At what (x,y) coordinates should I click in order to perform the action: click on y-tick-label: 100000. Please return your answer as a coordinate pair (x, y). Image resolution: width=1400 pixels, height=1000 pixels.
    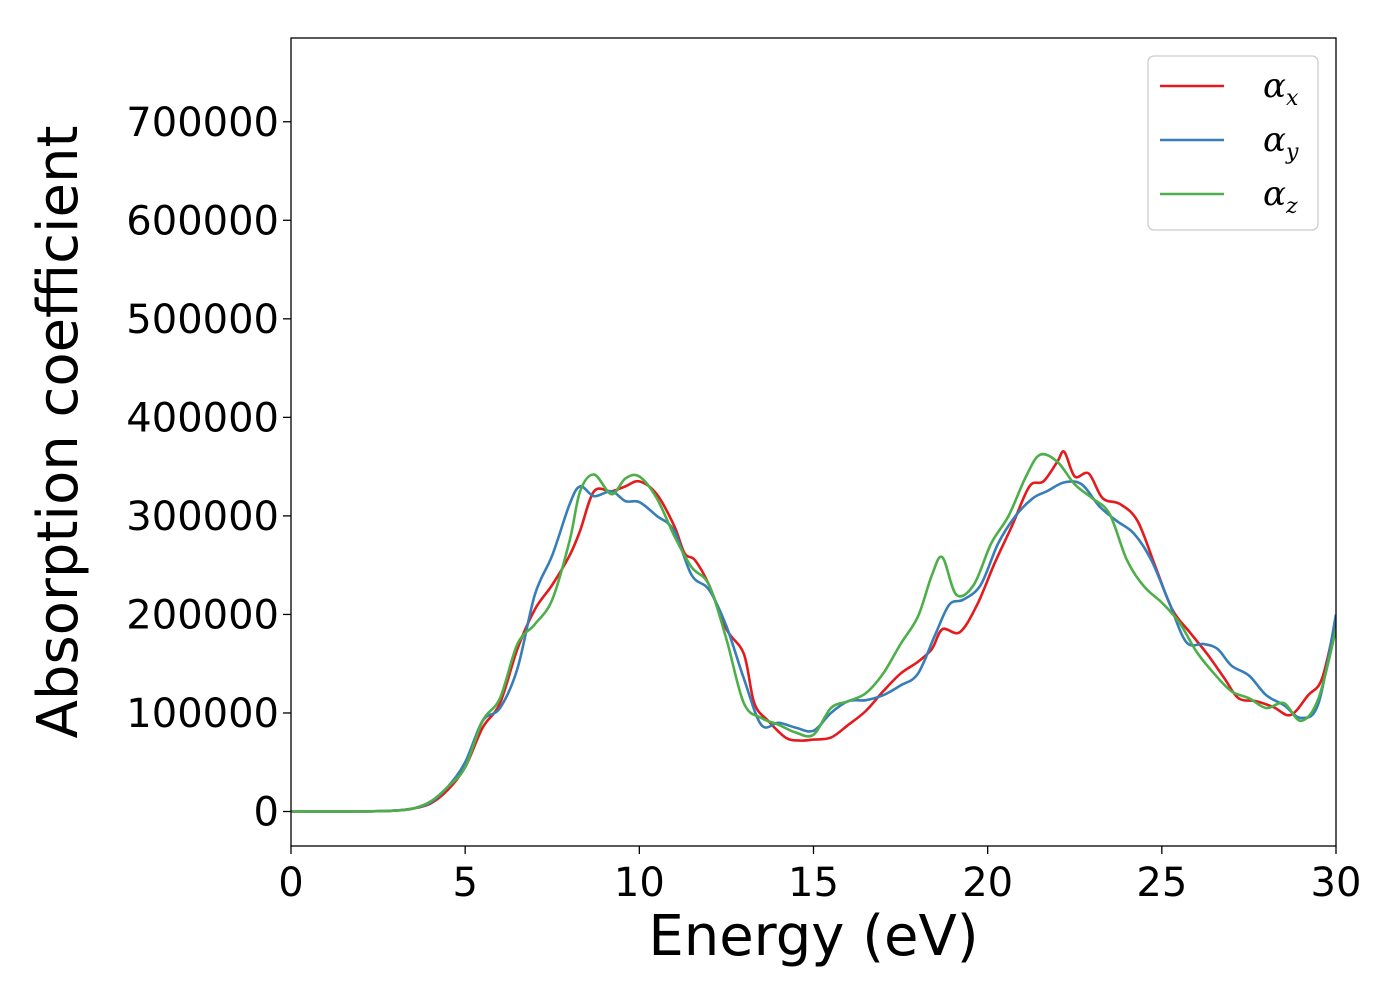
    Looking at the image, I should click on (202, 714).